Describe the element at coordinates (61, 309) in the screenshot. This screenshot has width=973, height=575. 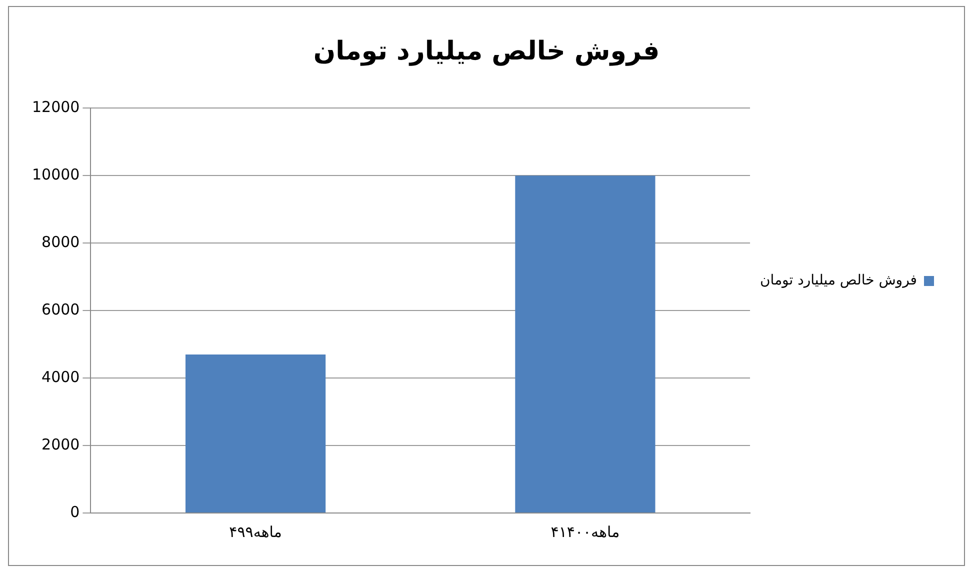
I see `y-tick-label: 6000` at that location.